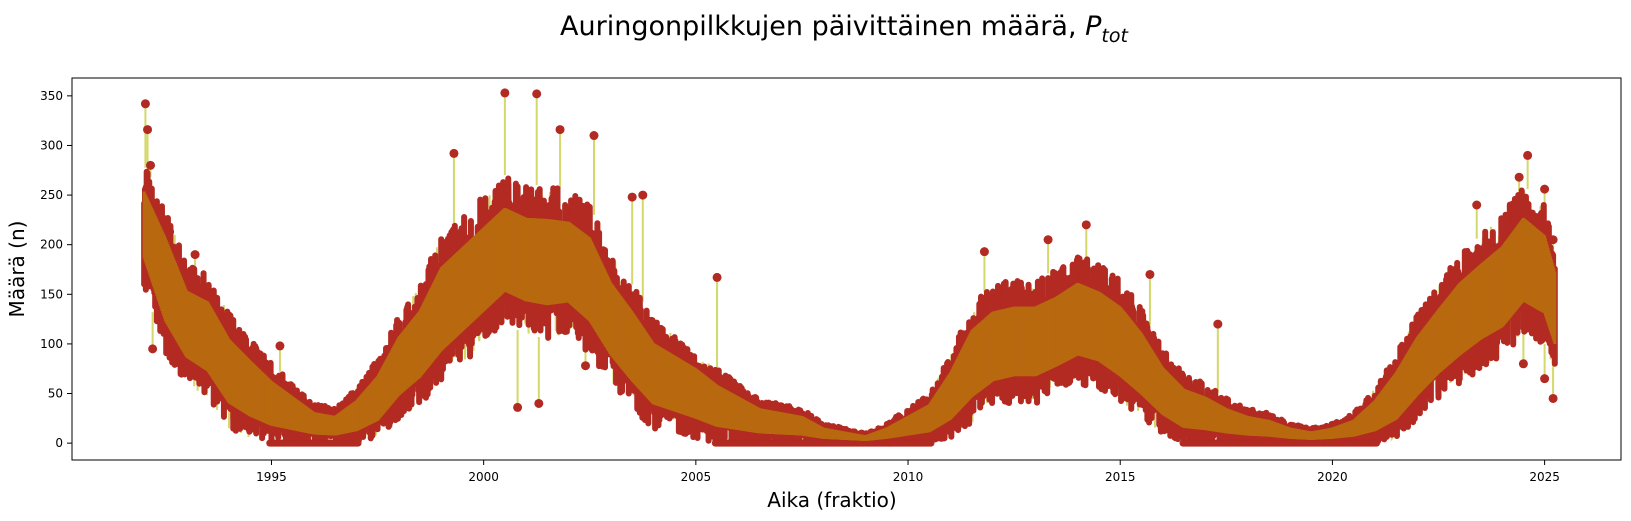  I want to click on x-tick-label: 2005, so click(696, 477).